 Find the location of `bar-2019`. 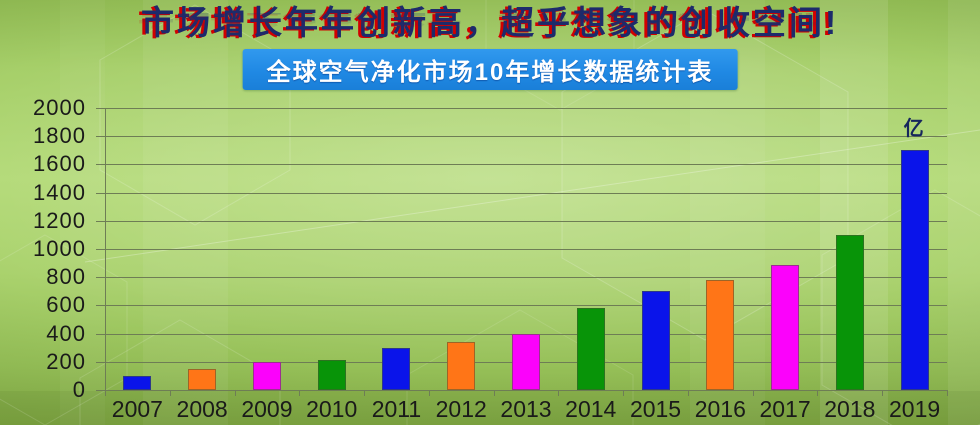

bar-2019 is located at coordinates (914, 270).